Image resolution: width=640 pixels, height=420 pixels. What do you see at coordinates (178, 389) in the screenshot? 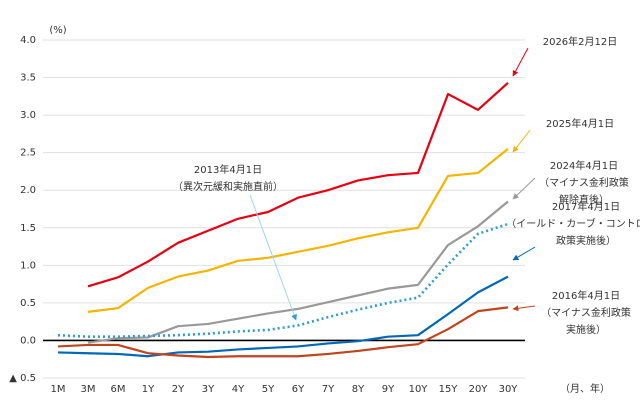
I see `x-tick-label: 2Y` at bounding box center [178, 389].